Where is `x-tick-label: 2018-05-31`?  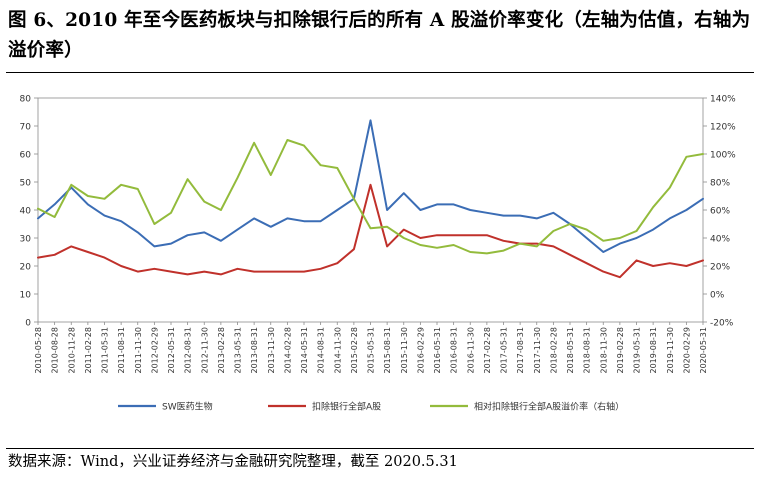 x-tick-label: 2018-05-31 is located at coordinates (570, 350).